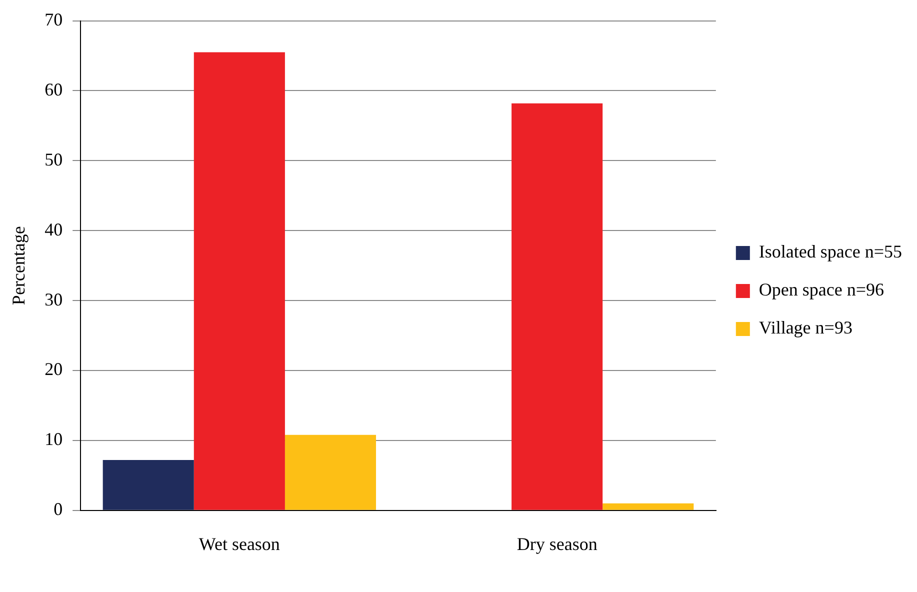 The width and height of the screenshot is (917, 592). Describe the element at coordinates (830, 252) in the screenshot. I see `legend-label: Isolated space n=55` at that location.